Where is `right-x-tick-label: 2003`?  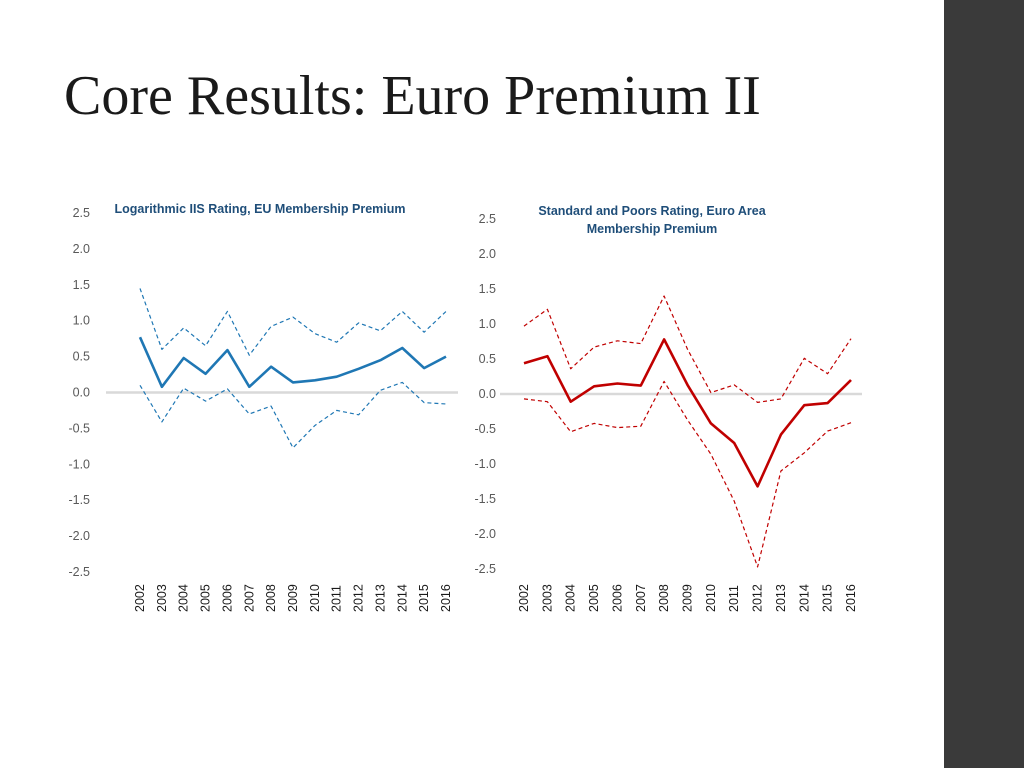
right-x-tick-label: 2003 is located at coordinates (547, 598).